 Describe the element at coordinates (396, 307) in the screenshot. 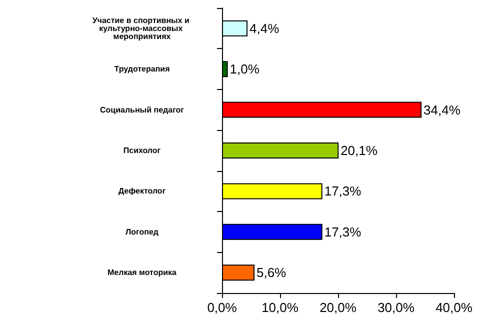

I see `x-tick-label: 30,0%` at that location.